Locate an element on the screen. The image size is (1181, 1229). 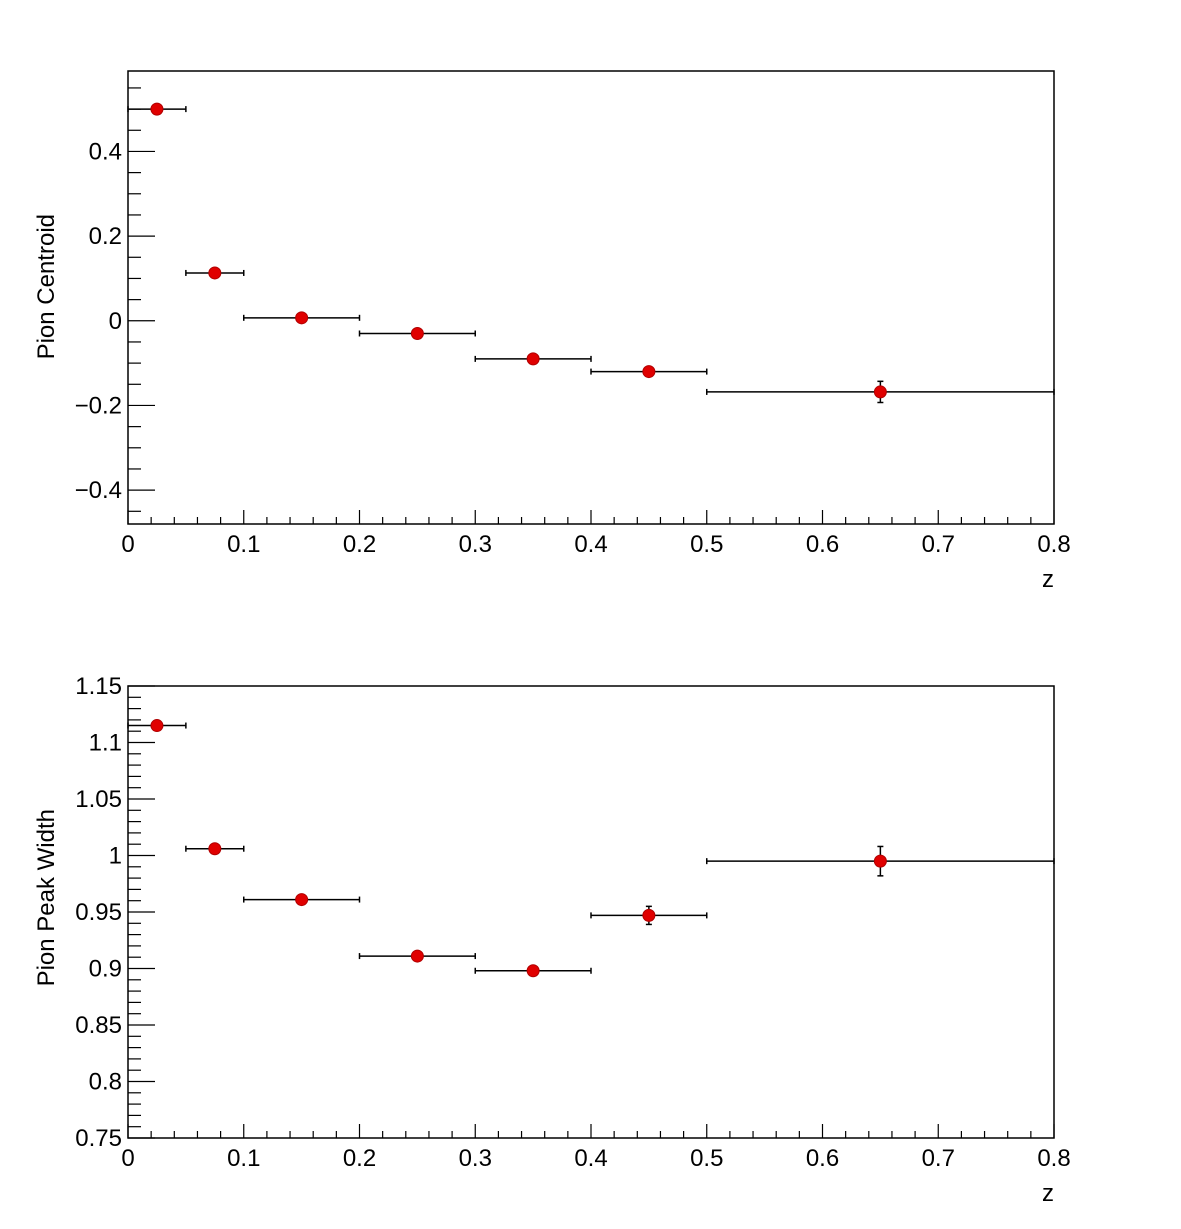
peak-width-y-tick-label: 1.15 is located at coordinates (98, 686).